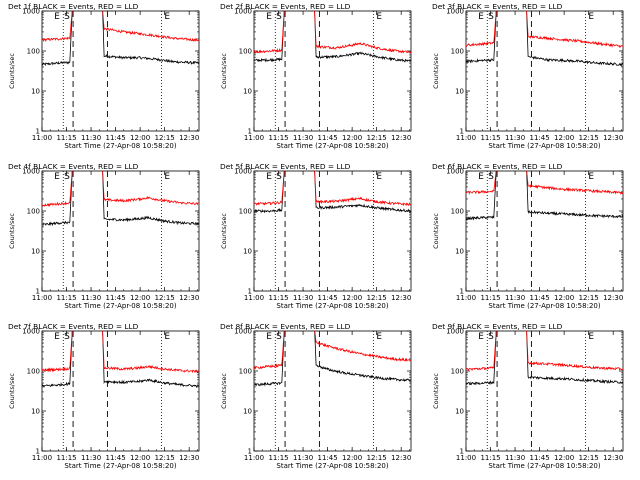 This screenshot has width=640, height=480. Describe the element at coordinates (497, 166) in the screenshot. I see `panel-title: Det 6f BLACK = Events, RED = LLD` at that location.